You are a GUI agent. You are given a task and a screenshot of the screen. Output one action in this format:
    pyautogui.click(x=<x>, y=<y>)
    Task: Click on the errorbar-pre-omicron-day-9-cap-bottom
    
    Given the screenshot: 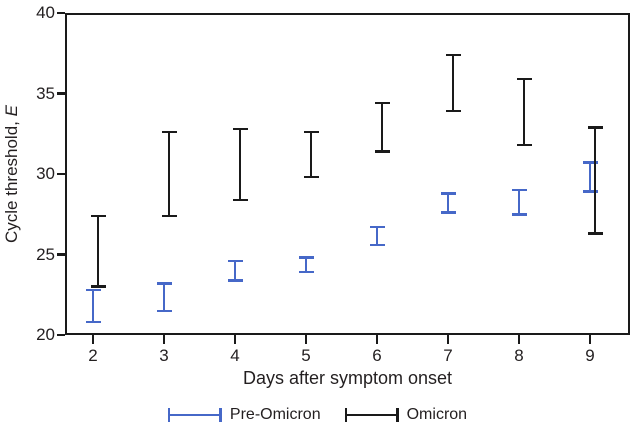 What is the action you would take?
    pyautogui.click(x=590, y=191)
    